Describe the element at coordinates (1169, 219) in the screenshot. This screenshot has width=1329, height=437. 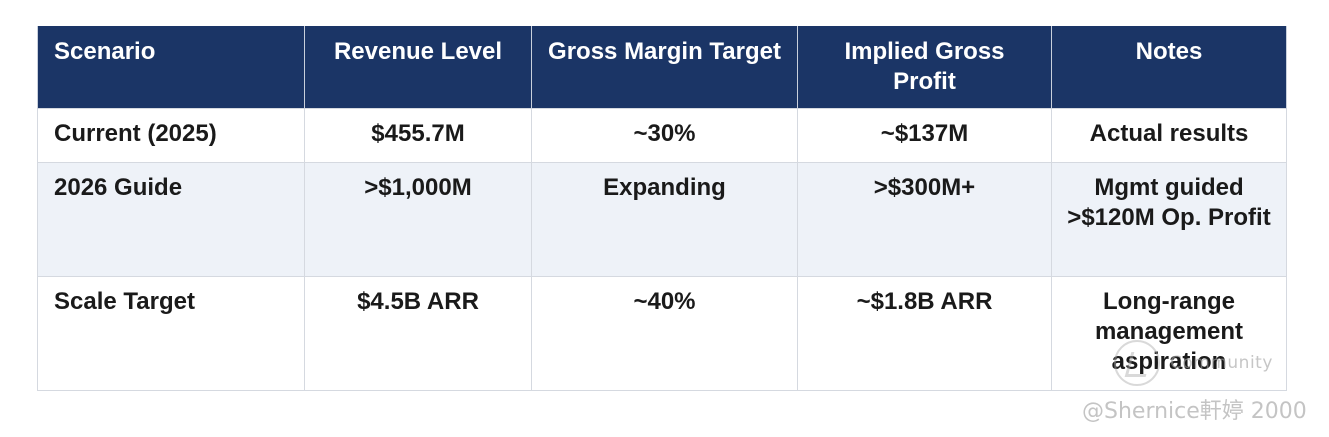
I see `cell-notes: Mgmt guided >$120M Op. Profit` at that location.